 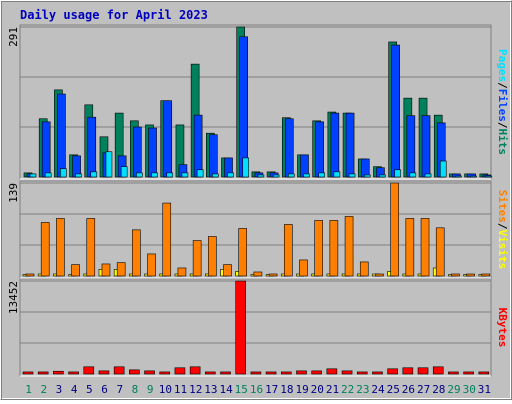 What do you see at coordinates (469, 389) in the screenshot?
I see `x-tick-label: 30` at bounding box center [469, 389].